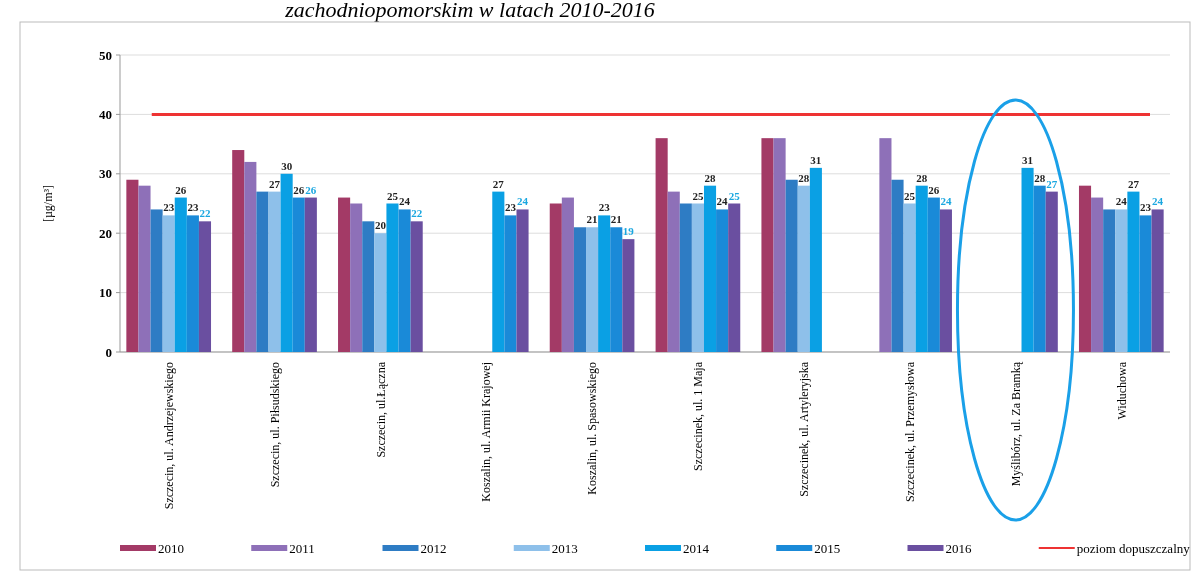 This screenshot has height=574, width=1200. Describe the element at coordinates (105, 233) in the screenshot. I see `y-tick-label: 20` at that location.